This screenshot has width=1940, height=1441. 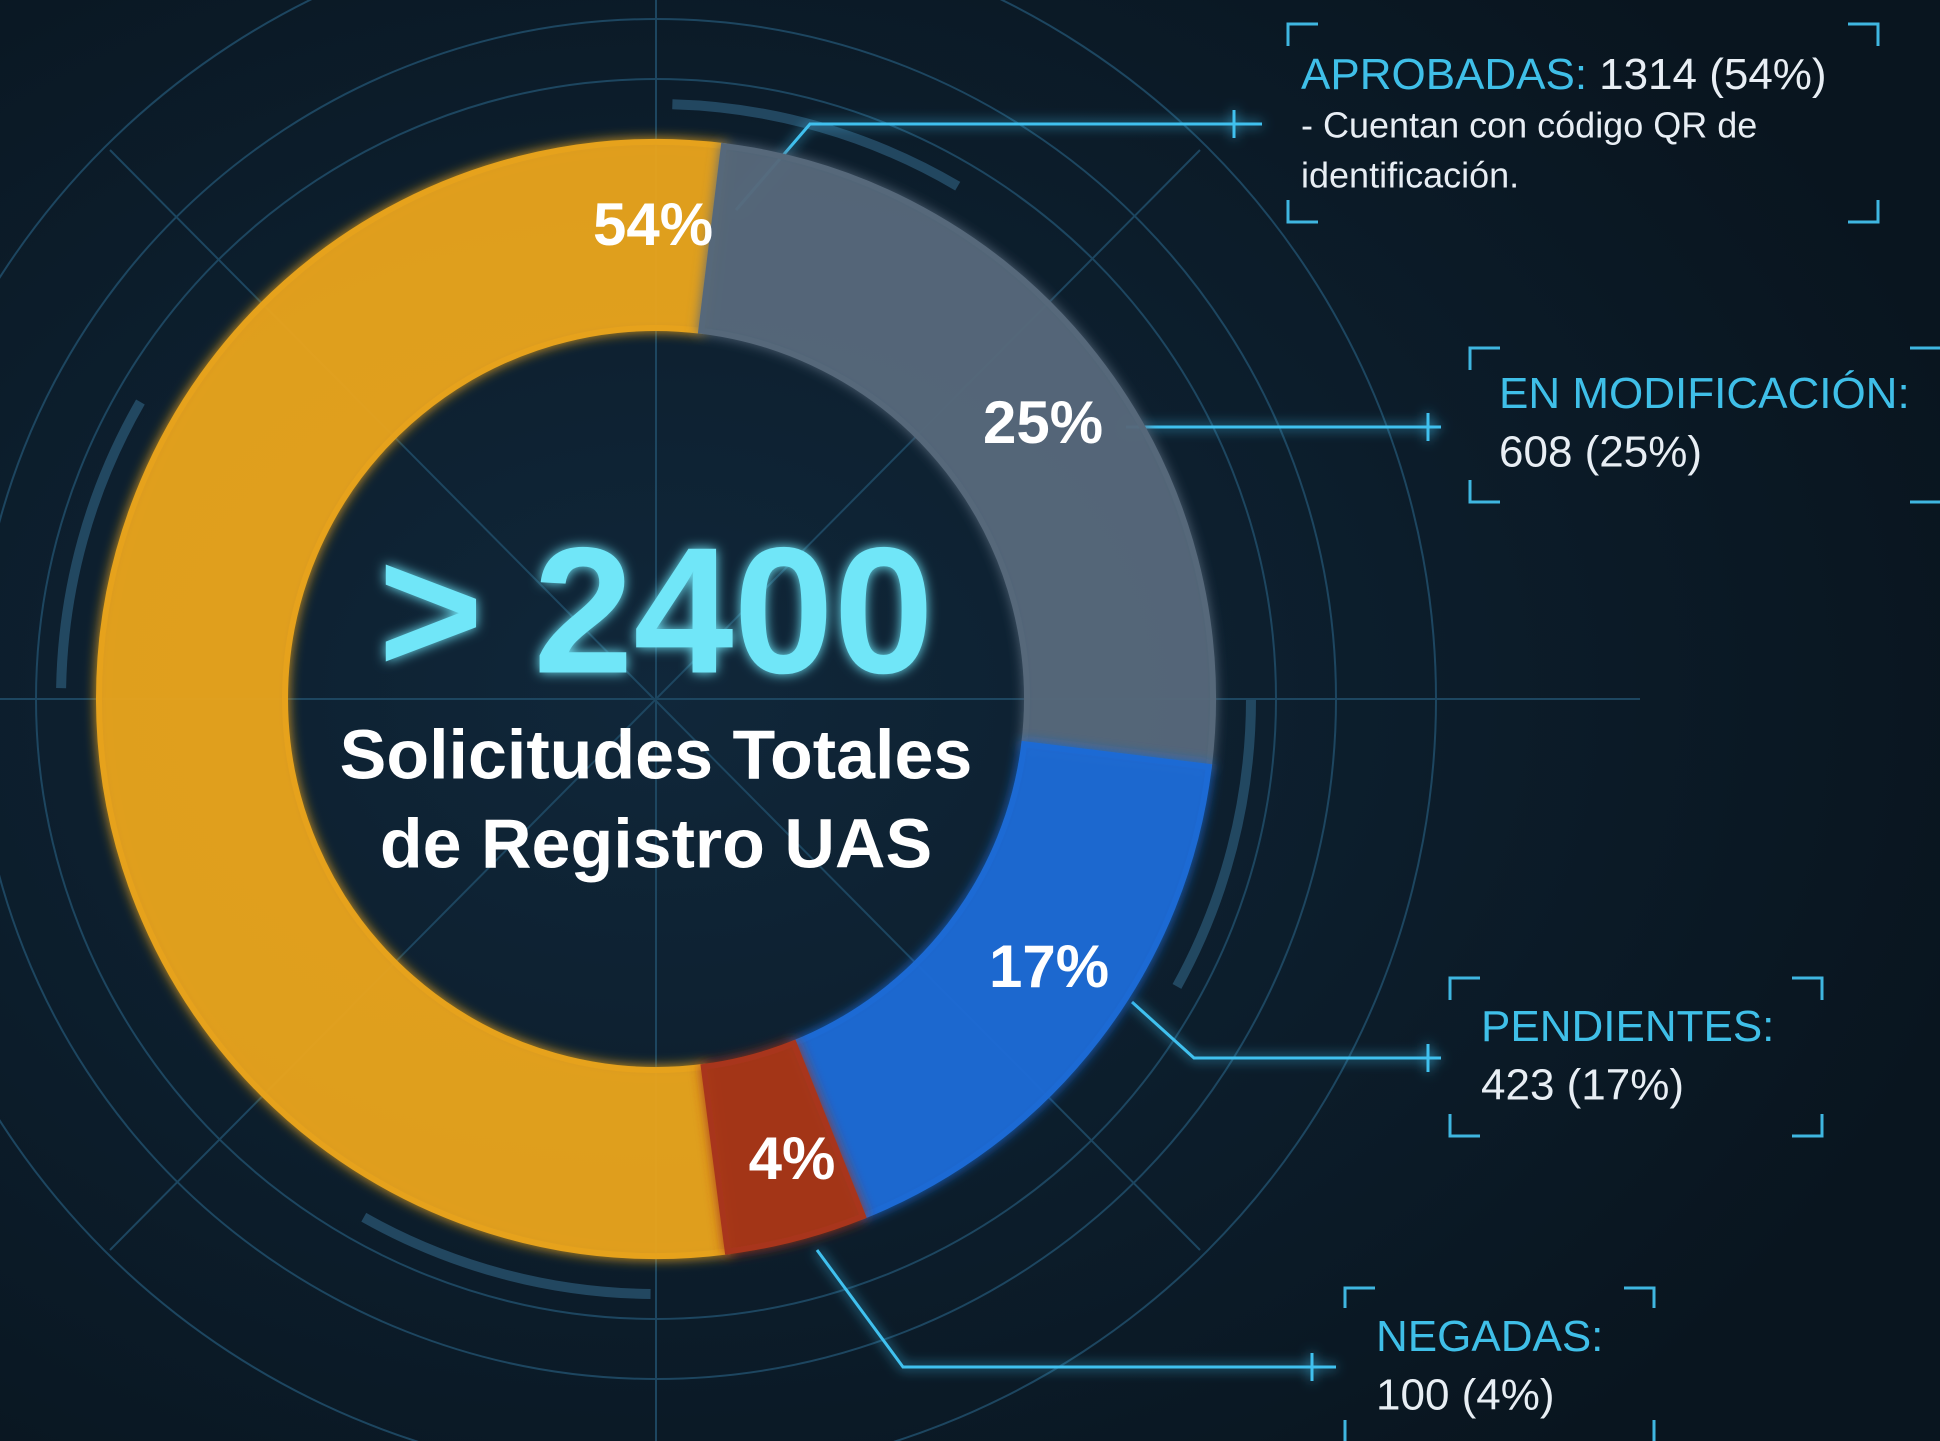 I want to click on legend-entry: EN MODIFICACIÓN:, so click(x=1704, y=393).